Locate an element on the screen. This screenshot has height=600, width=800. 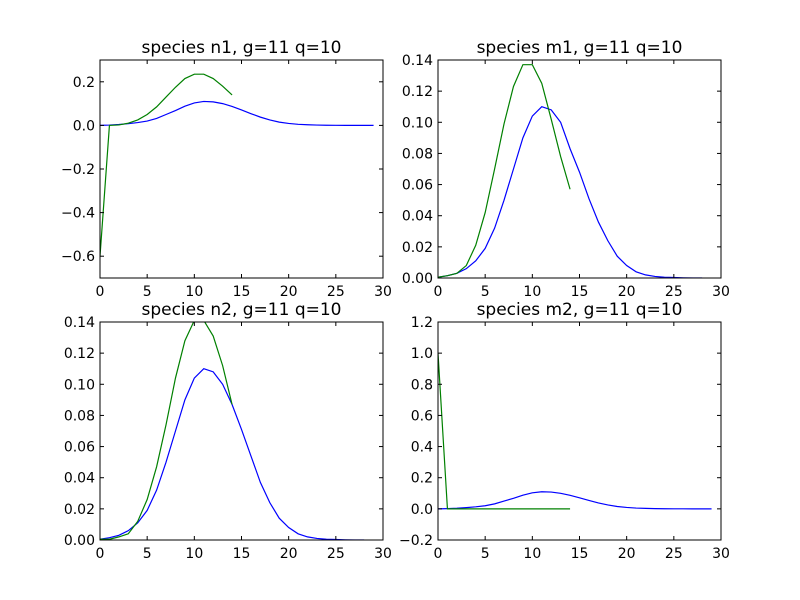
chart-title: species n2, g=11 q=10 is located at coordinates (241, 310).